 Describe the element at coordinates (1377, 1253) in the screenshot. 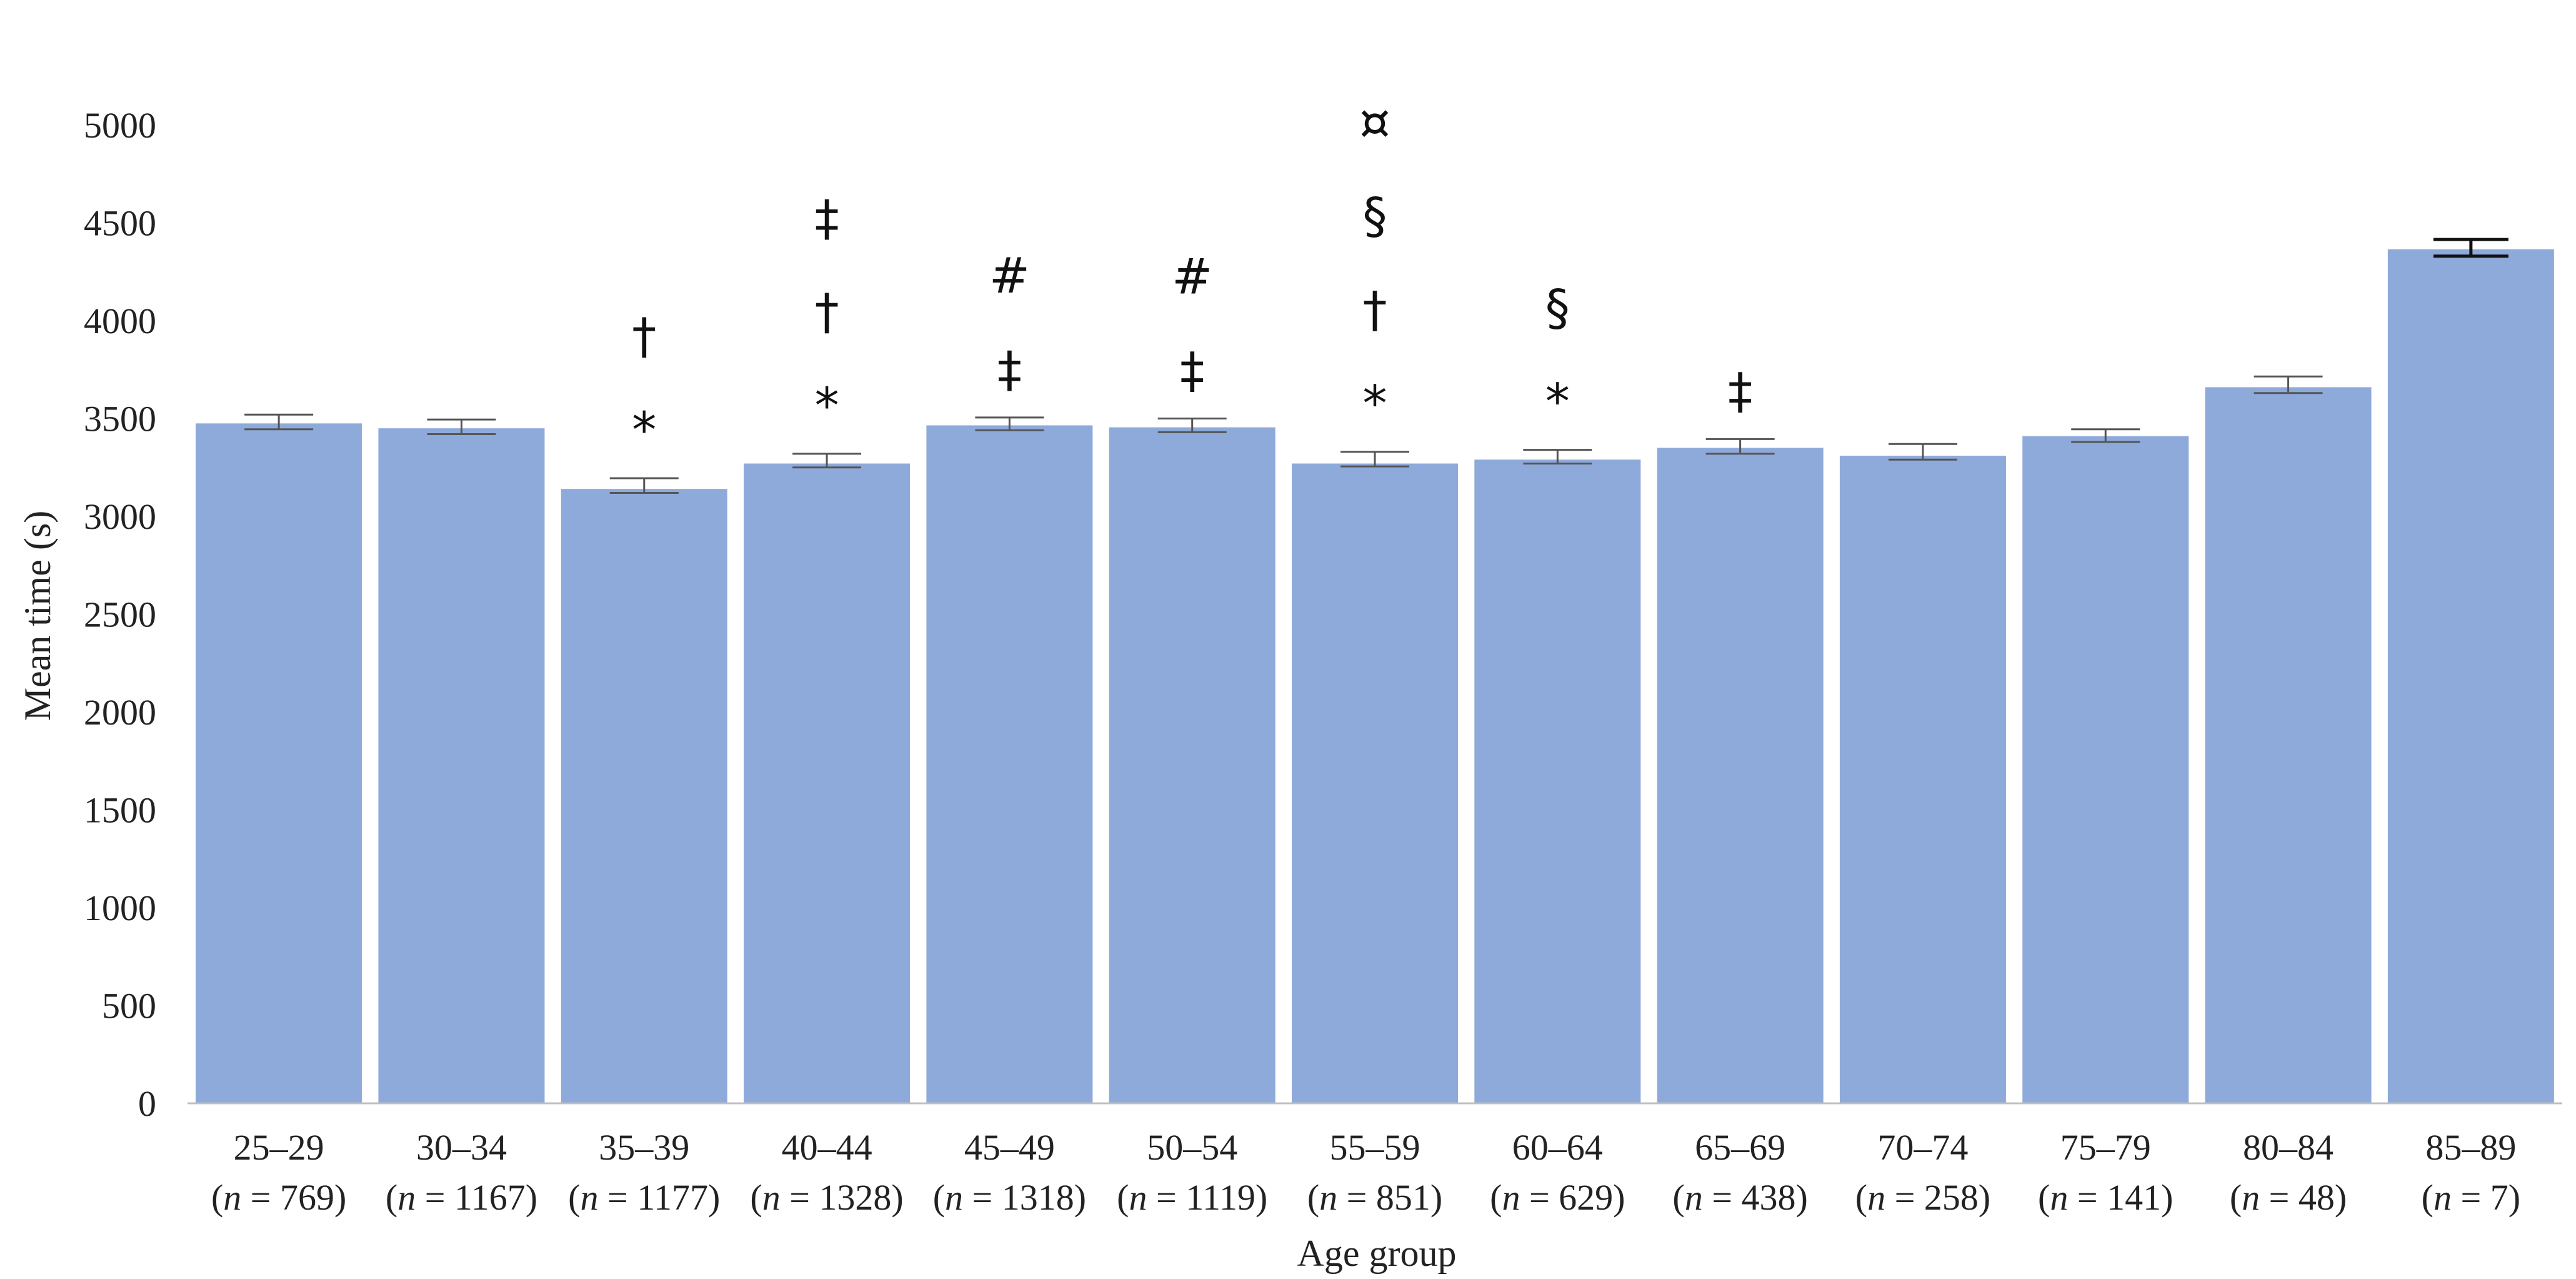

I see `x-axis-title: Age group` at that location.